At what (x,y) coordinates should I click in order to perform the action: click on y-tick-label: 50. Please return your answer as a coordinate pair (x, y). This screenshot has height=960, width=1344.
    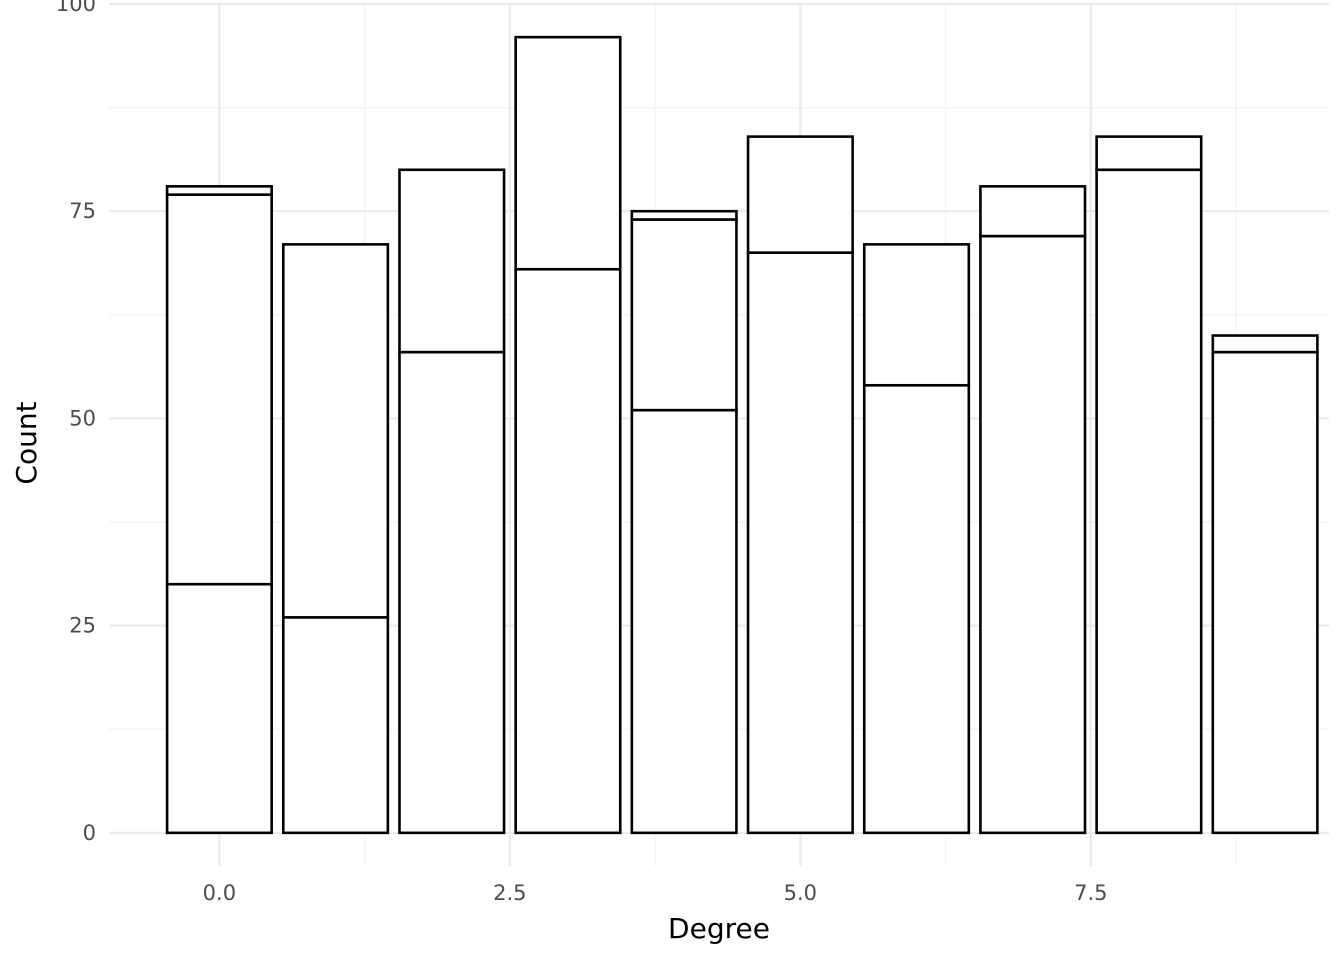
    Looking at the image, I should click on (82, 418).